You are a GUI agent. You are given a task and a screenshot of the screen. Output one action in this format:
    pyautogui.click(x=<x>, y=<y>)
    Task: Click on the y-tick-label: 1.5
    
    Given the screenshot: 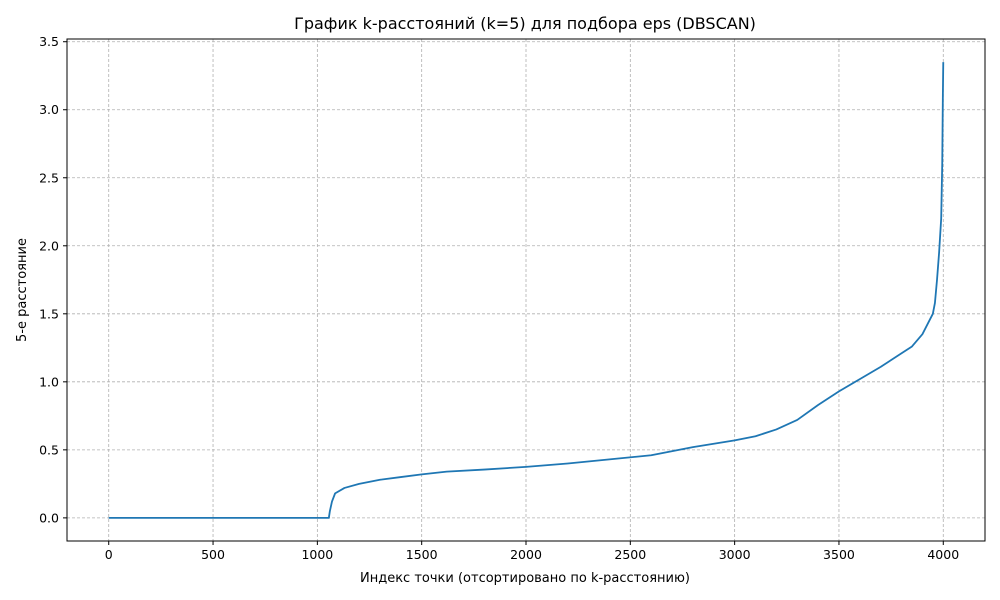 What is the action you would take?
    pyautogui.click(x=49, y=313)
    